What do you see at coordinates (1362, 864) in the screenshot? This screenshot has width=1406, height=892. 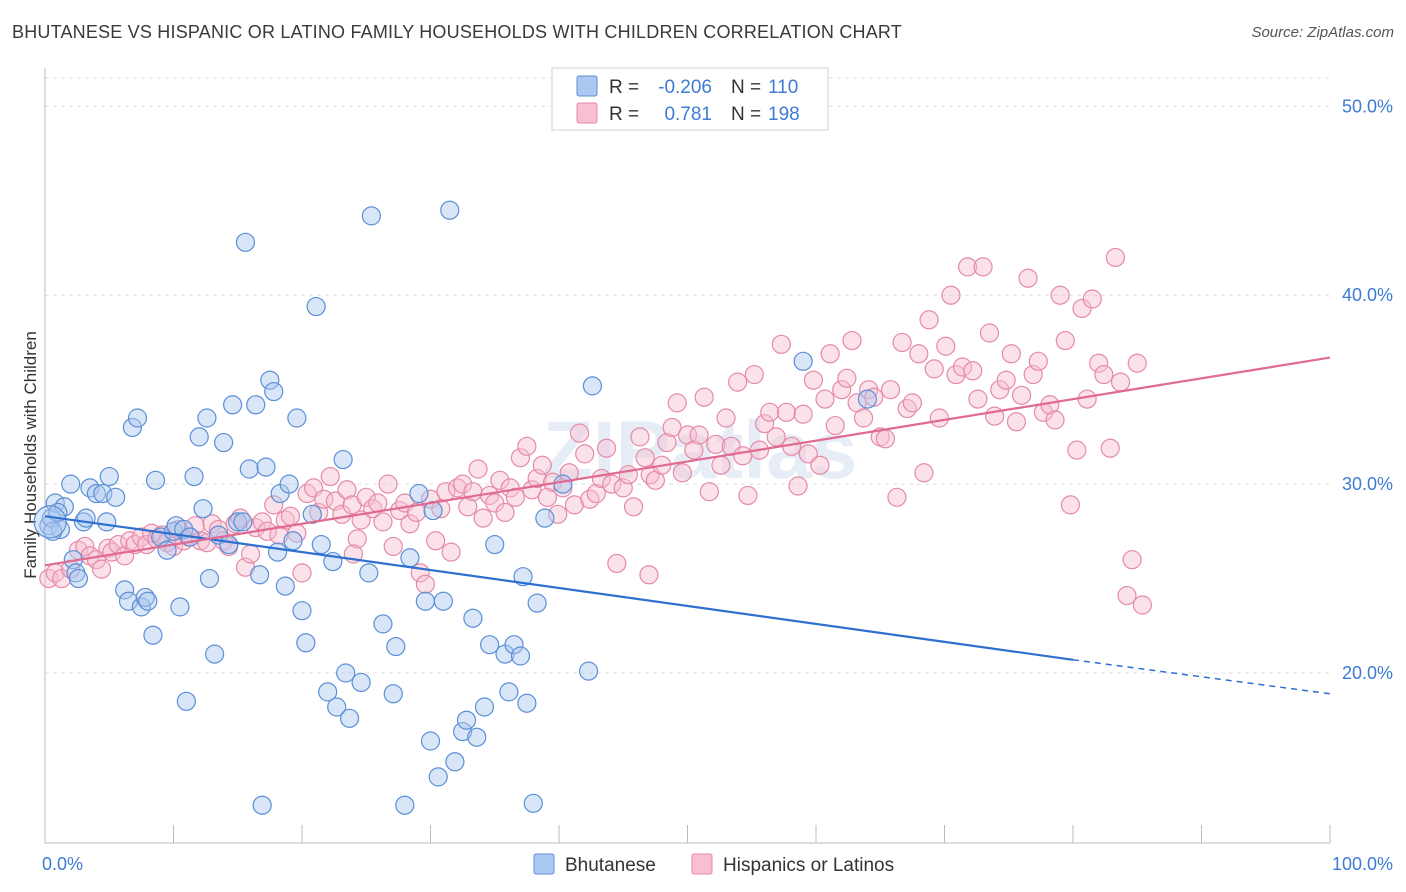 I see `x-tick-label: 100.0%` at bounding box center [1362, 864].